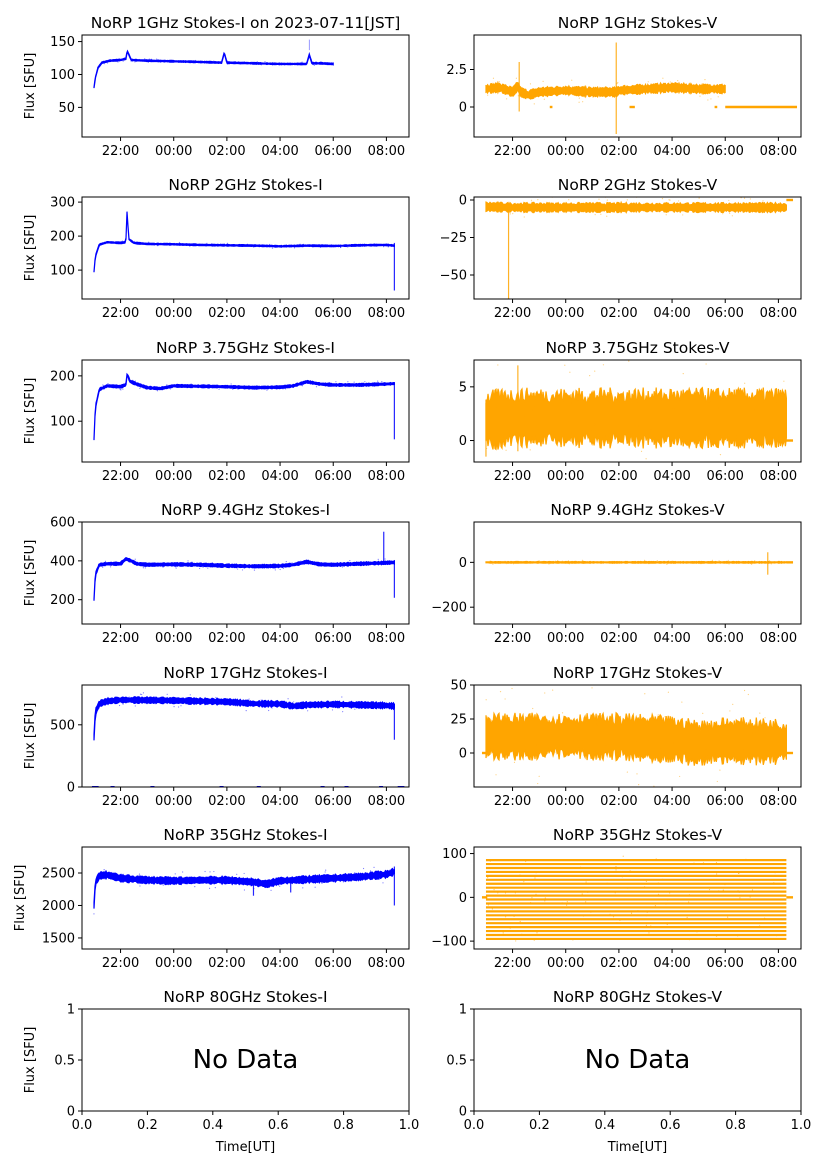 The height and width of the screenshot is (1169, 827). Describe the element at coordinates (30, 248) in the screenshot. I see `y-axis-label: Flux [SFU]` at that location.